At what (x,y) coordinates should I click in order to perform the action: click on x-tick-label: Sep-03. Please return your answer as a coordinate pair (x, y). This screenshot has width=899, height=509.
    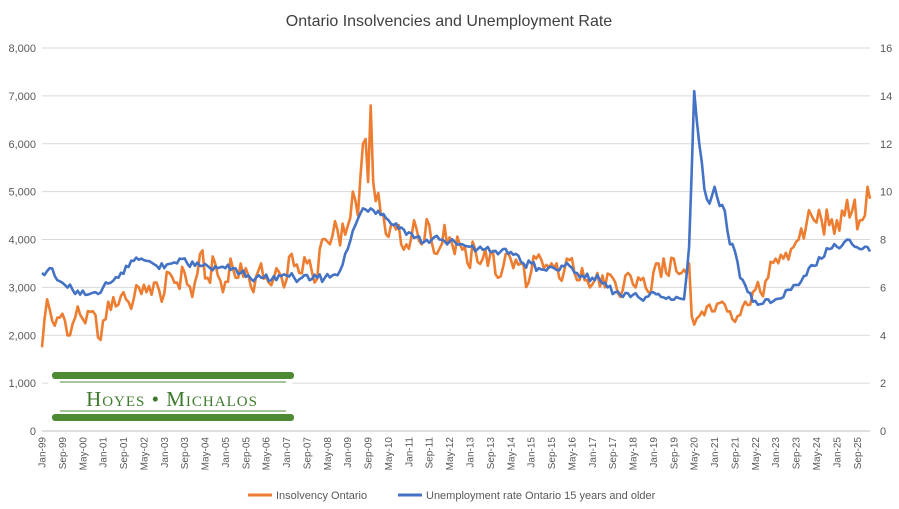
    Looking at the image, I should click on (185, 453).